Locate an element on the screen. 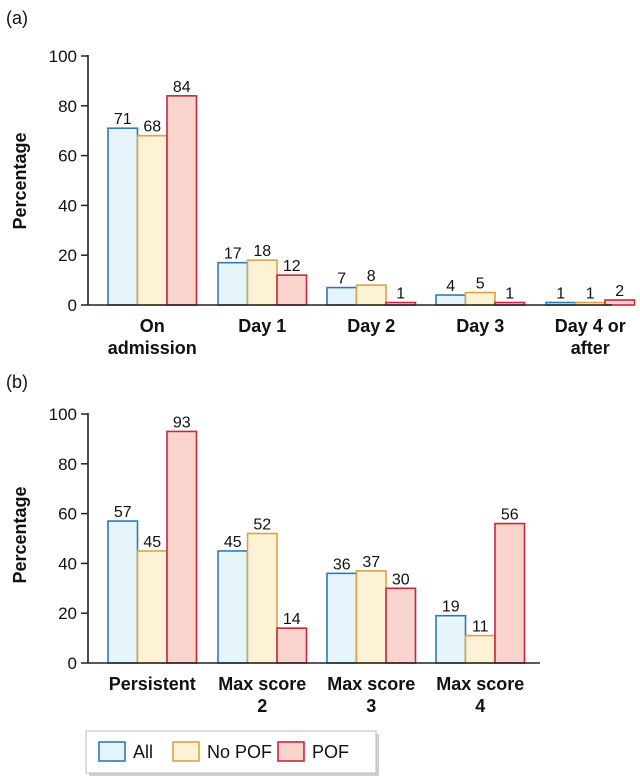 This screenshot has height=779, width=640. panel-a-data-label-all-1: 17 is located at coordinates (233, 254).